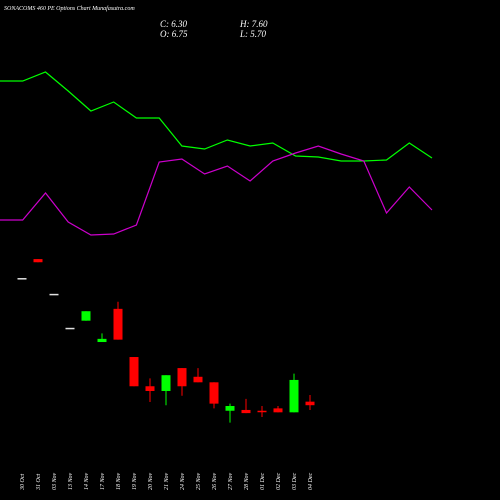 This screenshot has width=500, height=500. I want to click on x-tick-label: 04 Dec, so click(310, 481).